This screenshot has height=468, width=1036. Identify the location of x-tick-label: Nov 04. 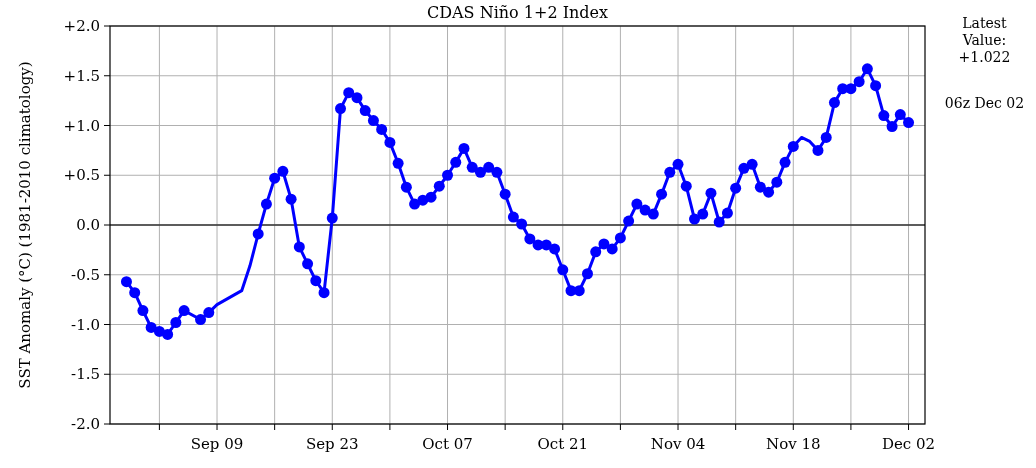
(678, 444).